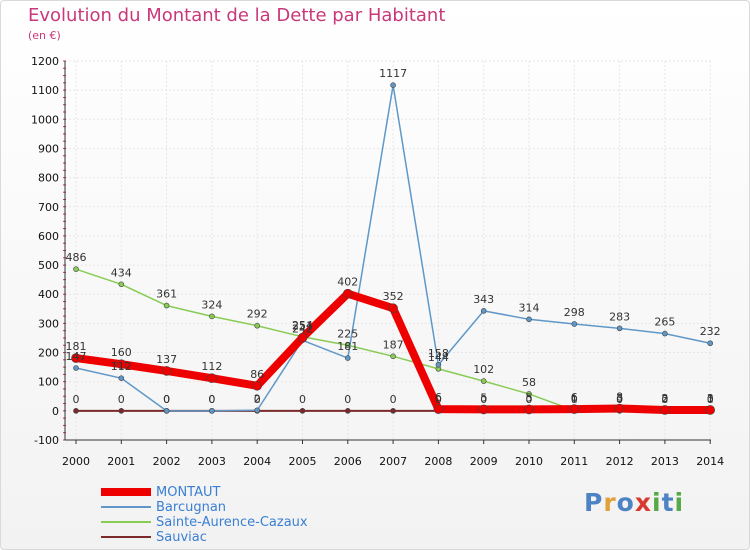 This screenshot has width=750, height=550. What do you see at coordinates (529, 382) in the screenshot?
I see `data-label: 58` at bounding box center [529, 382].